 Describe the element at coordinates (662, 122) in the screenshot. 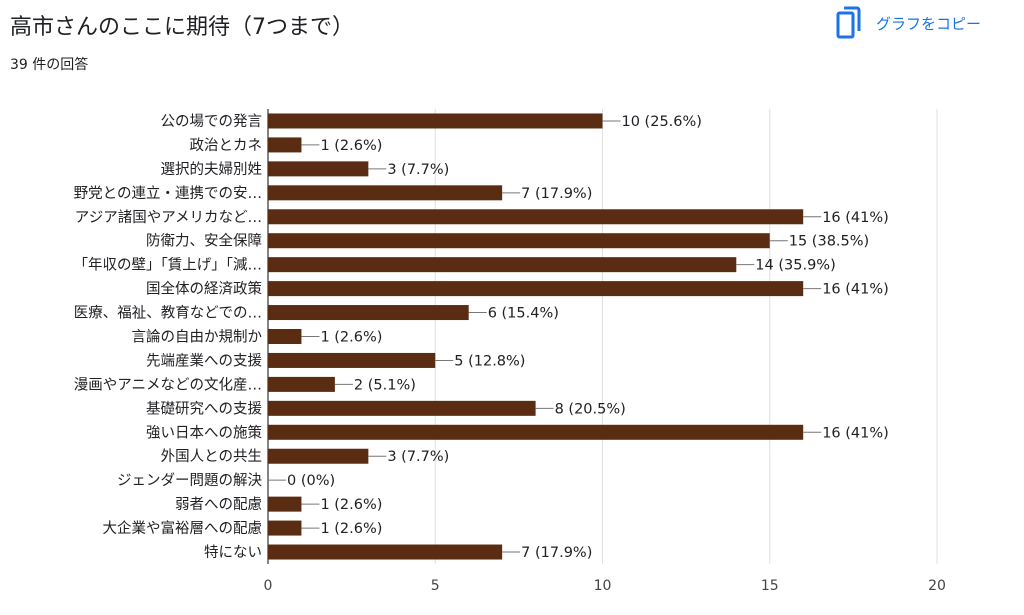

I see `data-label: 10 (25.6%)` at that location.